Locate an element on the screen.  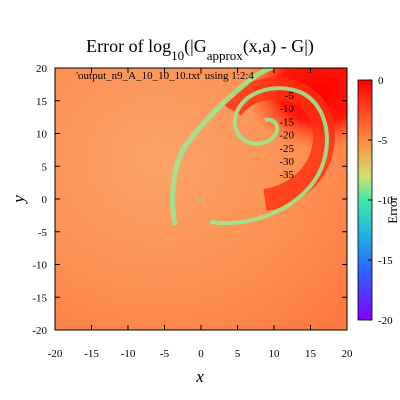
colorbar-tick-label: -5 is located at coordinates (383, 141).